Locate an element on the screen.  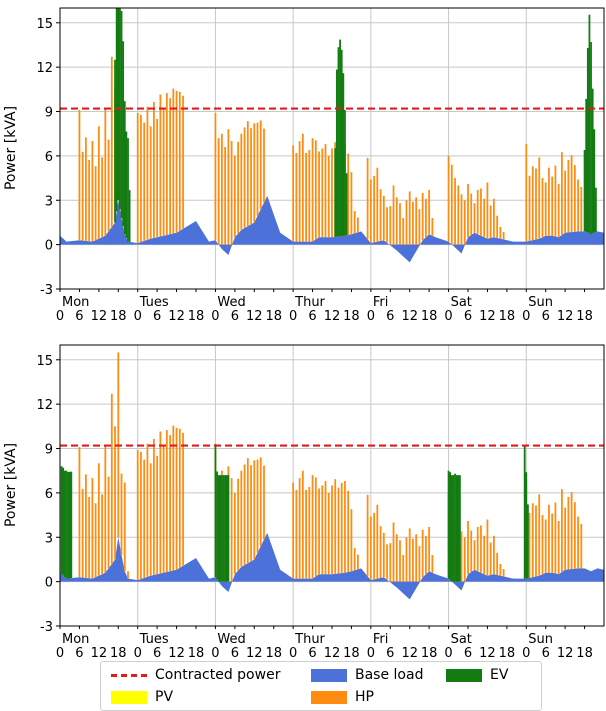
legend-item-pv: PV is located at coordinates (142, 697).